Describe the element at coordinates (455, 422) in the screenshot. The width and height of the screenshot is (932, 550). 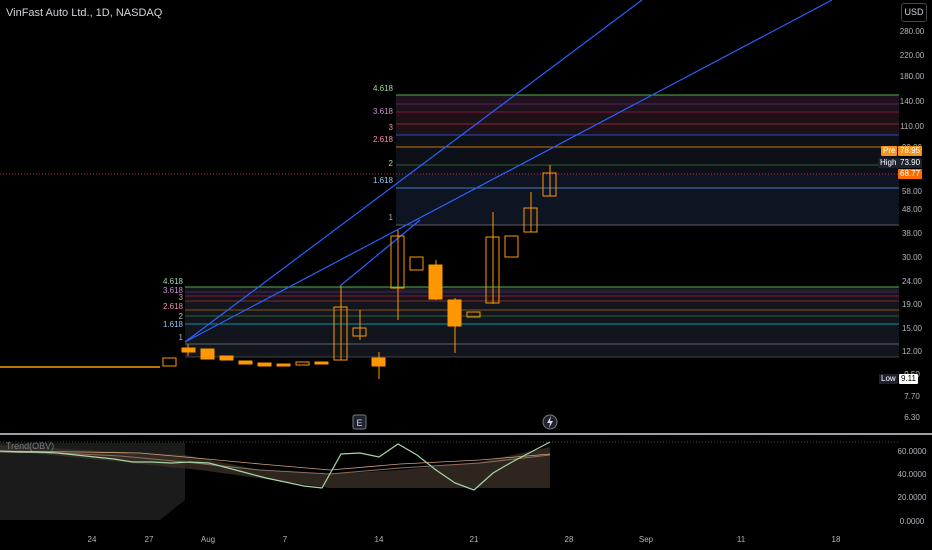
I see `event-markers: E` at that location.